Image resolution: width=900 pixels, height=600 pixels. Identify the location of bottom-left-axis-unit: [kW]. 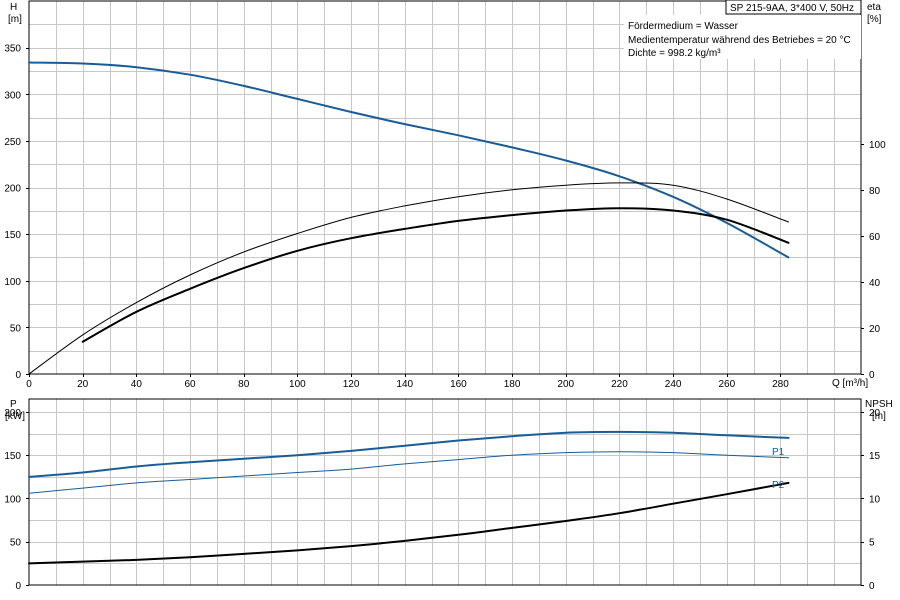
(15, 416).